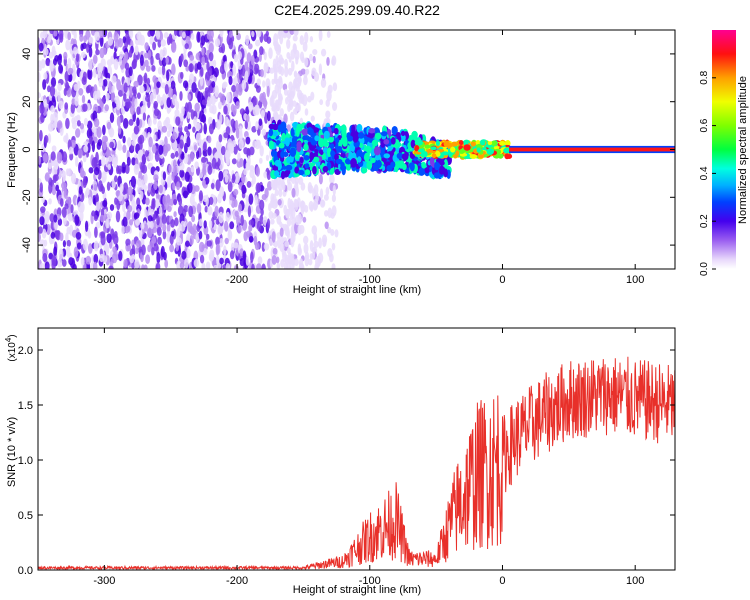 The width and height of the screenshot is (750, 600). Describe the element at coordinates (27, 102) in the screenshot. I see `spectrogram-ytick-label: 20` at that location.